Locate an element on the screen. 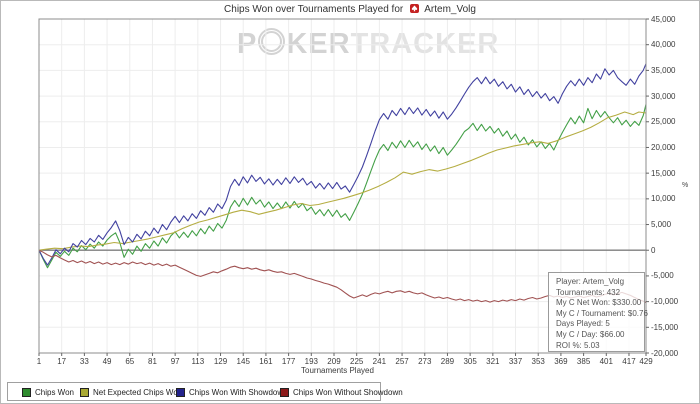 The height and width of the screenshot is (404, 700). x-tick-label: 209 is located at coordinates (334, 361).